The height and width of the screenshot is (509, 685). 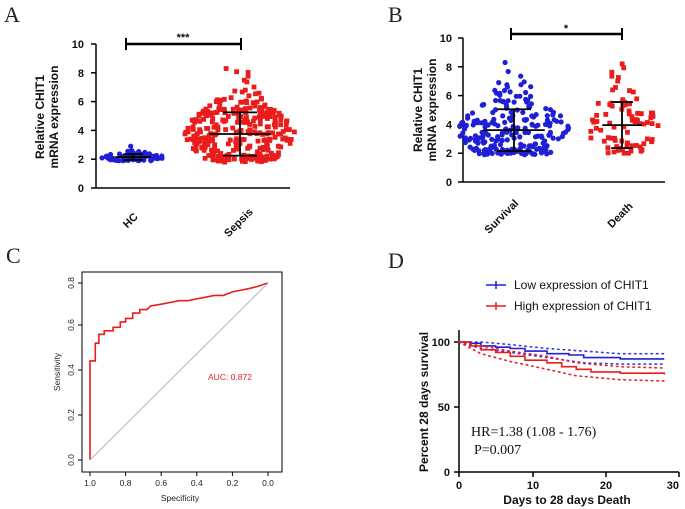 What do you see at coordinates (449, 97) in the screenshot?
I see `svg-text: 6` at bounding box center [449, 97].